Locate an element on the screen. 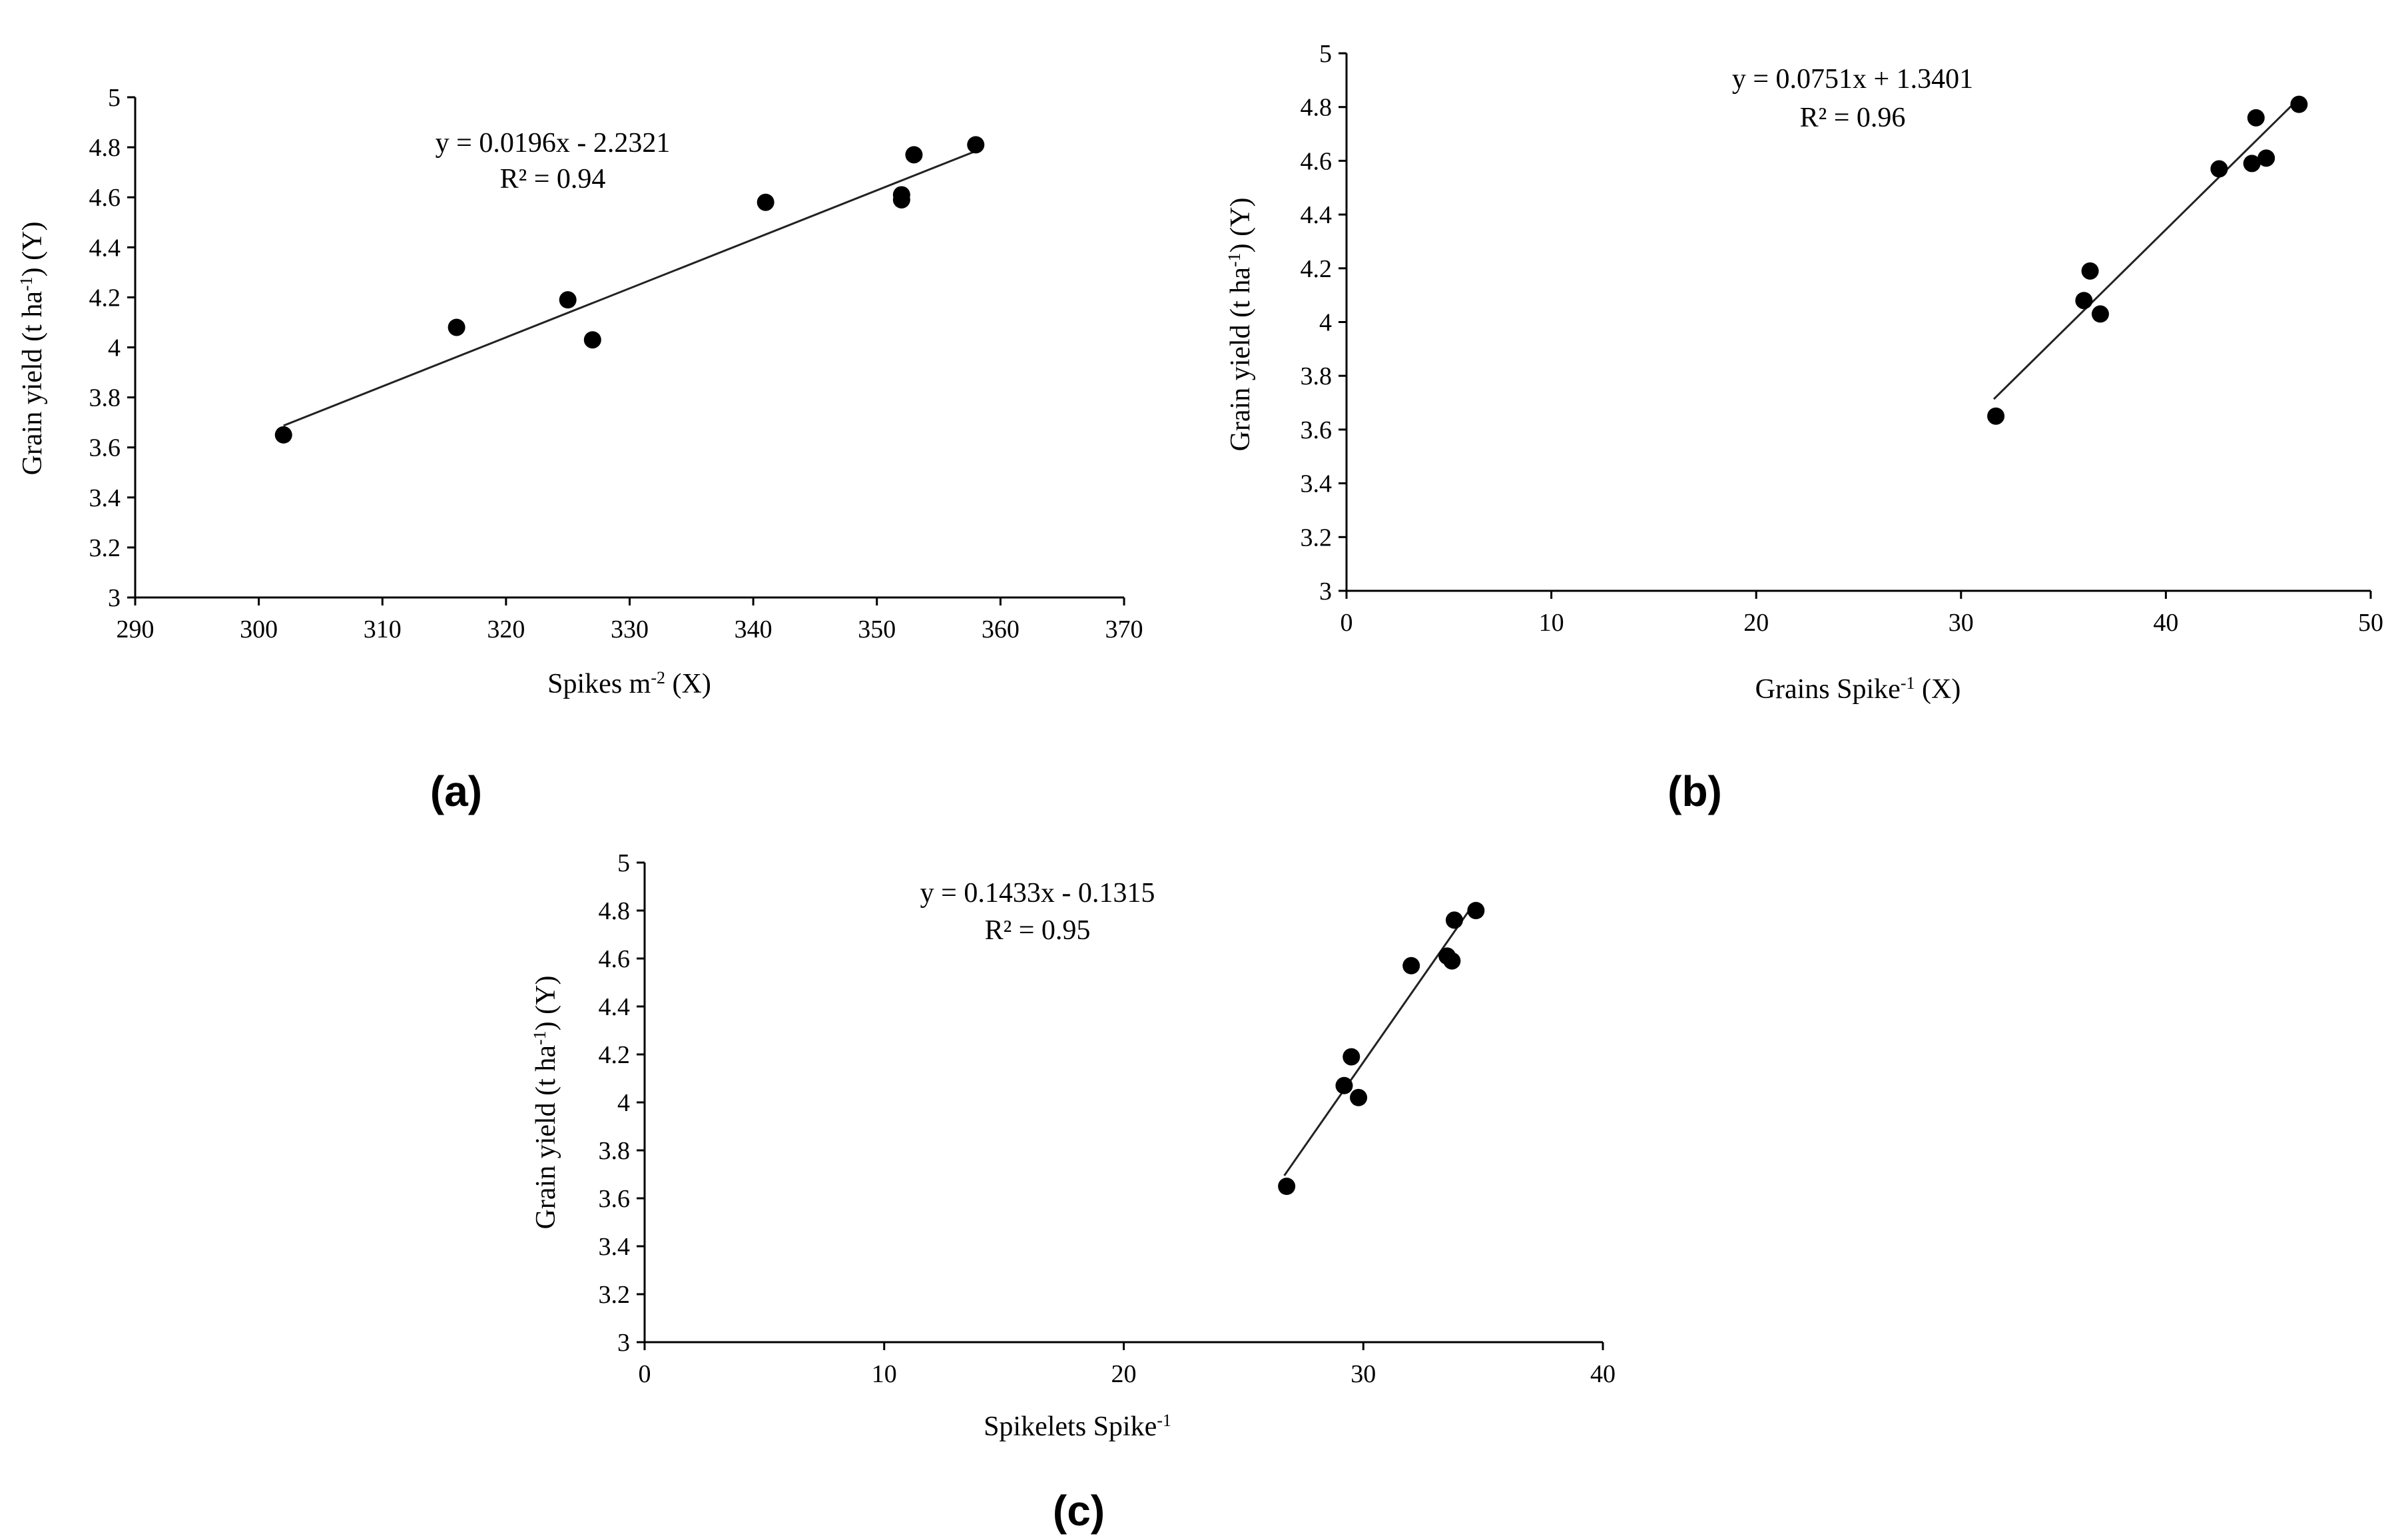  r-squared-label: R² = 0.95 is located at coordinates (1038, 930).